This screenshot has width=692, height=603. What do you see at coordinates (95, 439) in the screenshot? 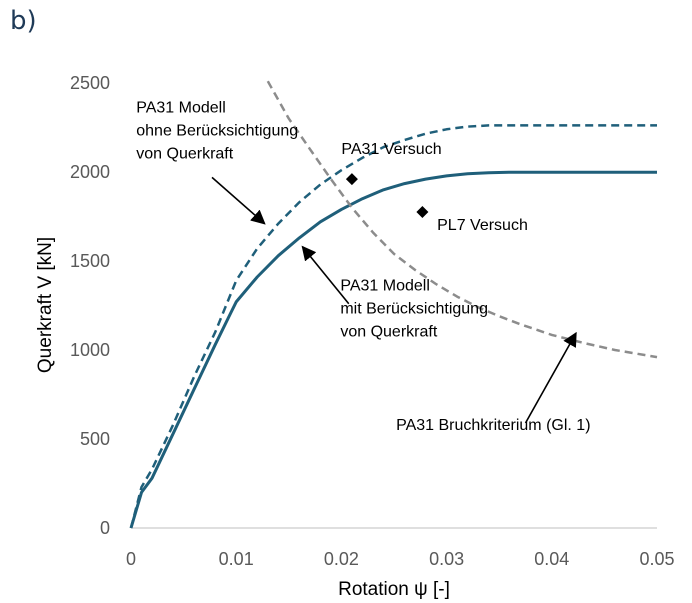
I see `y-tick-label: 500` at bounding box center [95, 439].